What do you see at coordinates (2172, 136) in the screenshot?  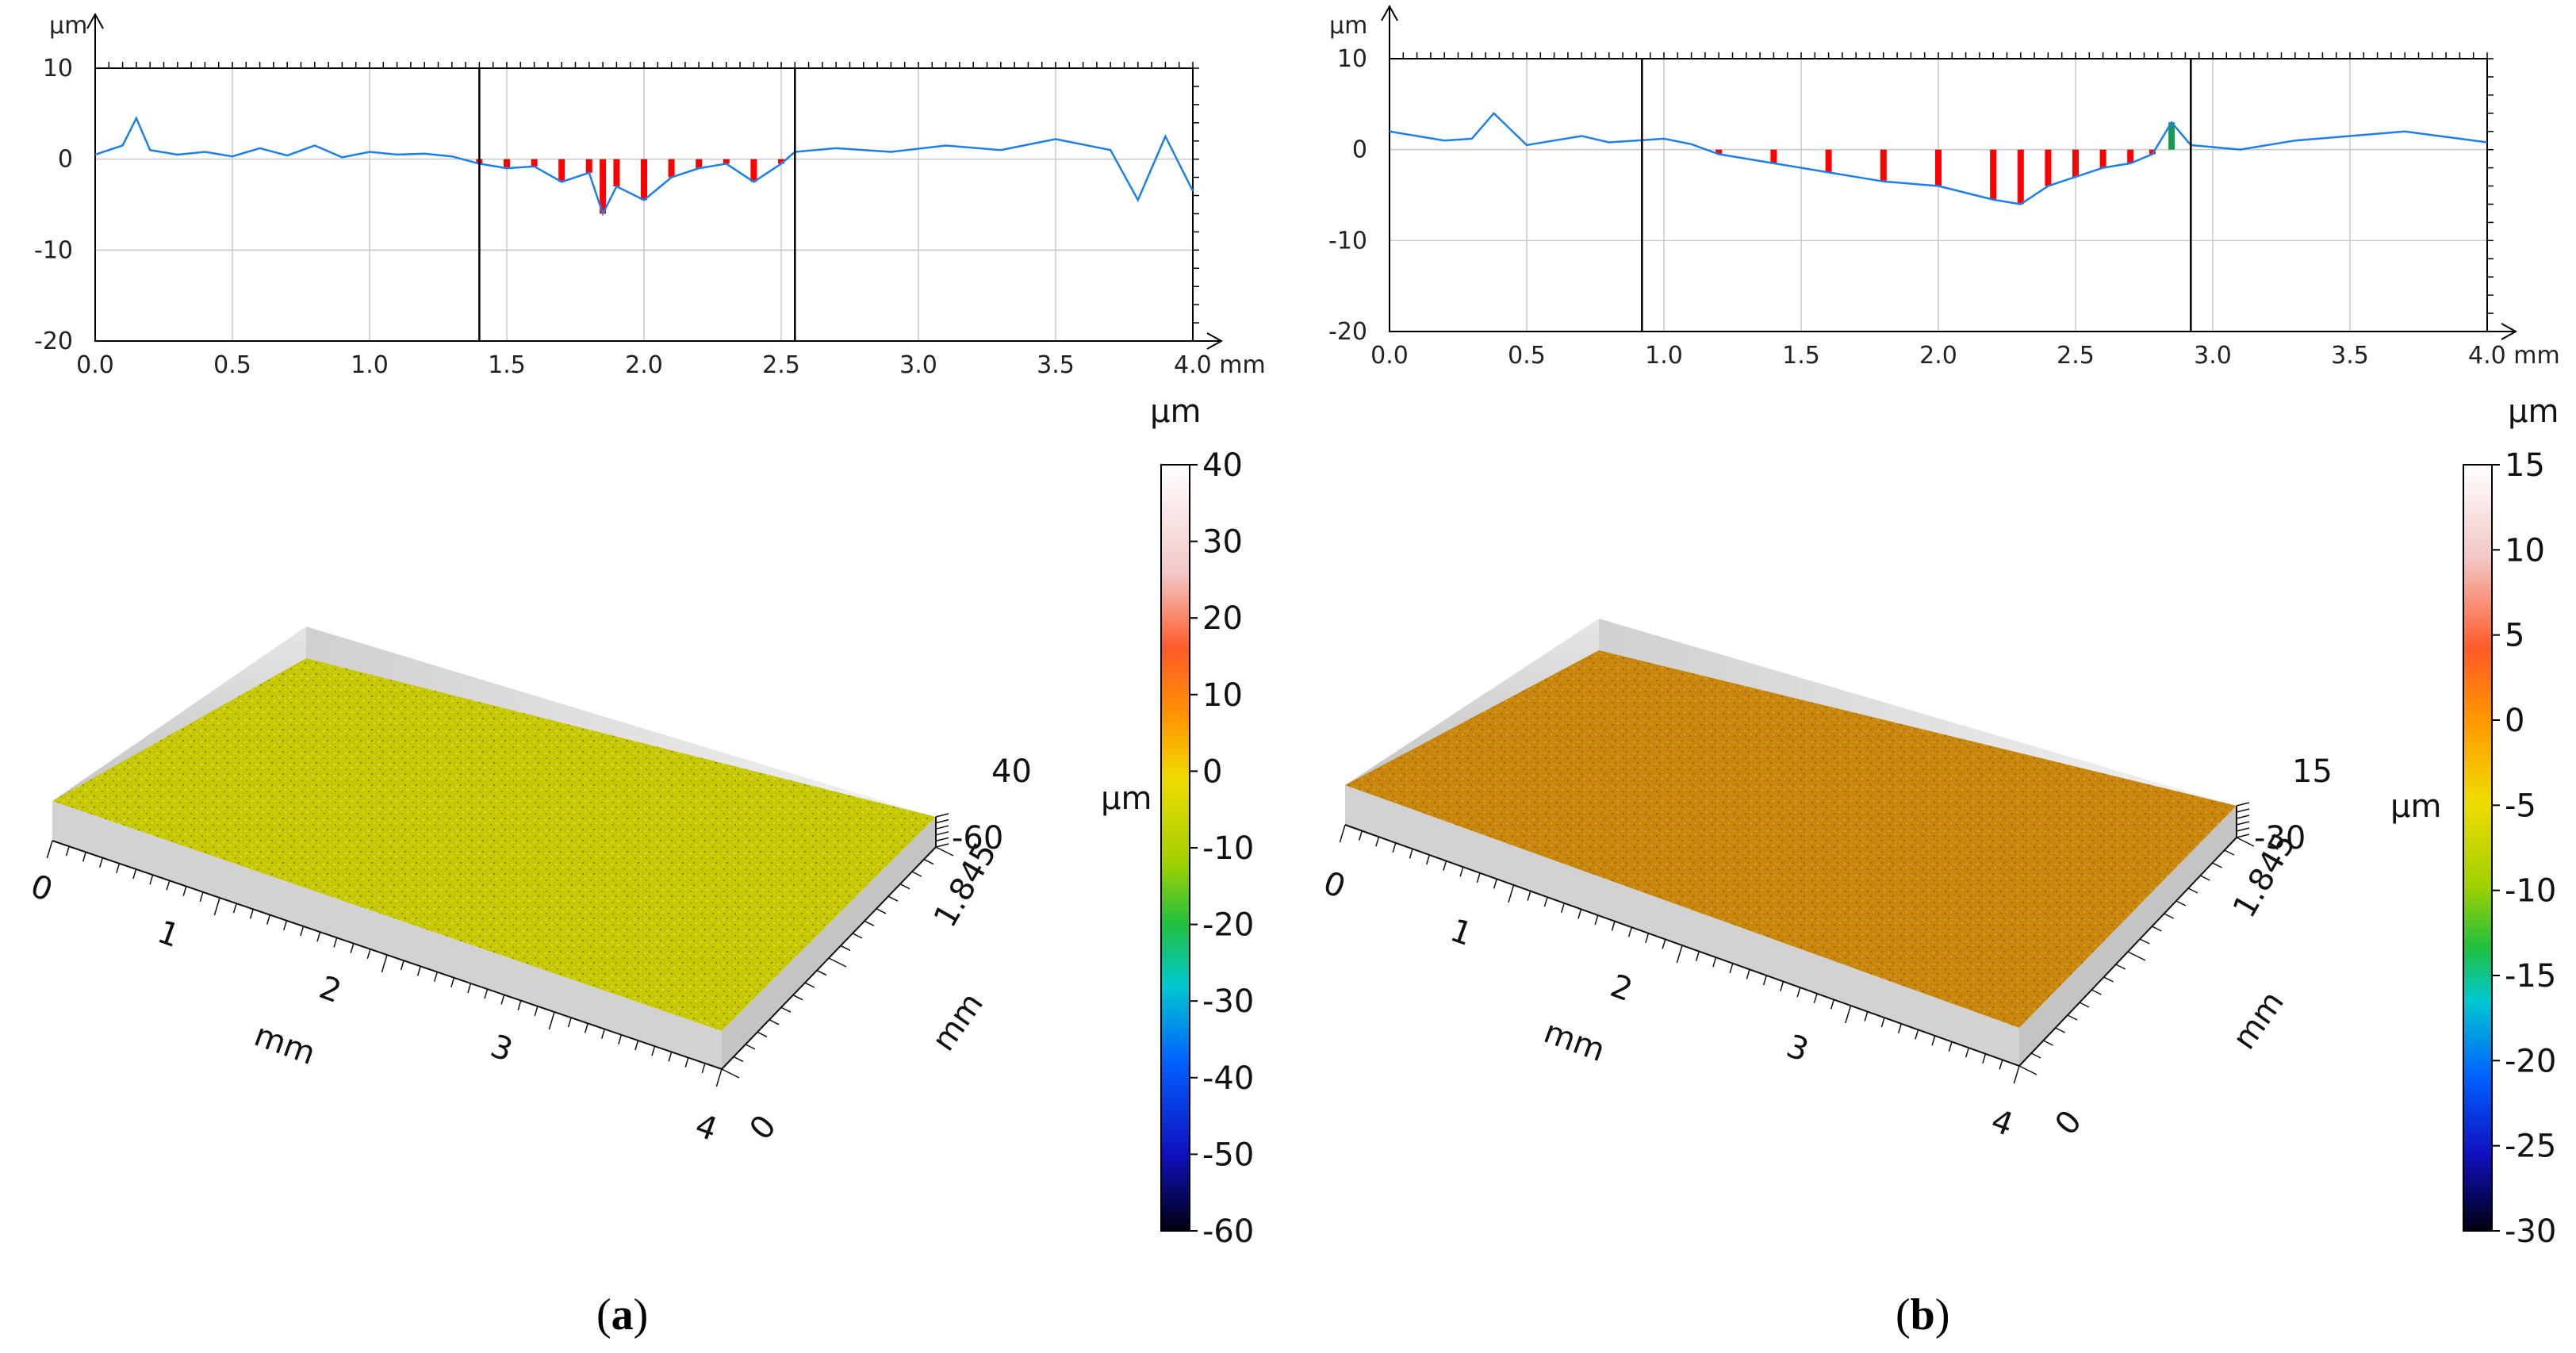 I see `peak-fill-bar` at bounding box center [2172, 136].